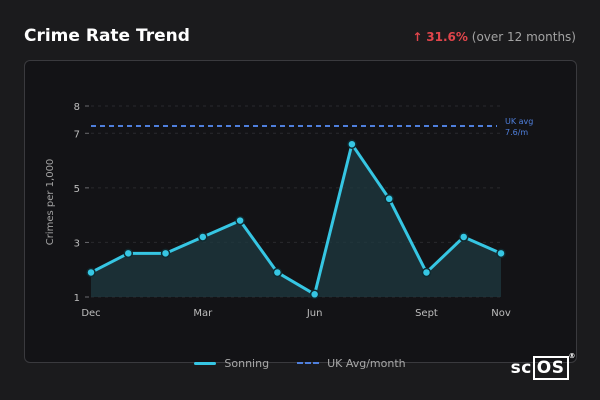  Describe the element at coordinates (50, 202) in the screenshot. I see `y-axis-label: Crimes per 1,000` at that location.